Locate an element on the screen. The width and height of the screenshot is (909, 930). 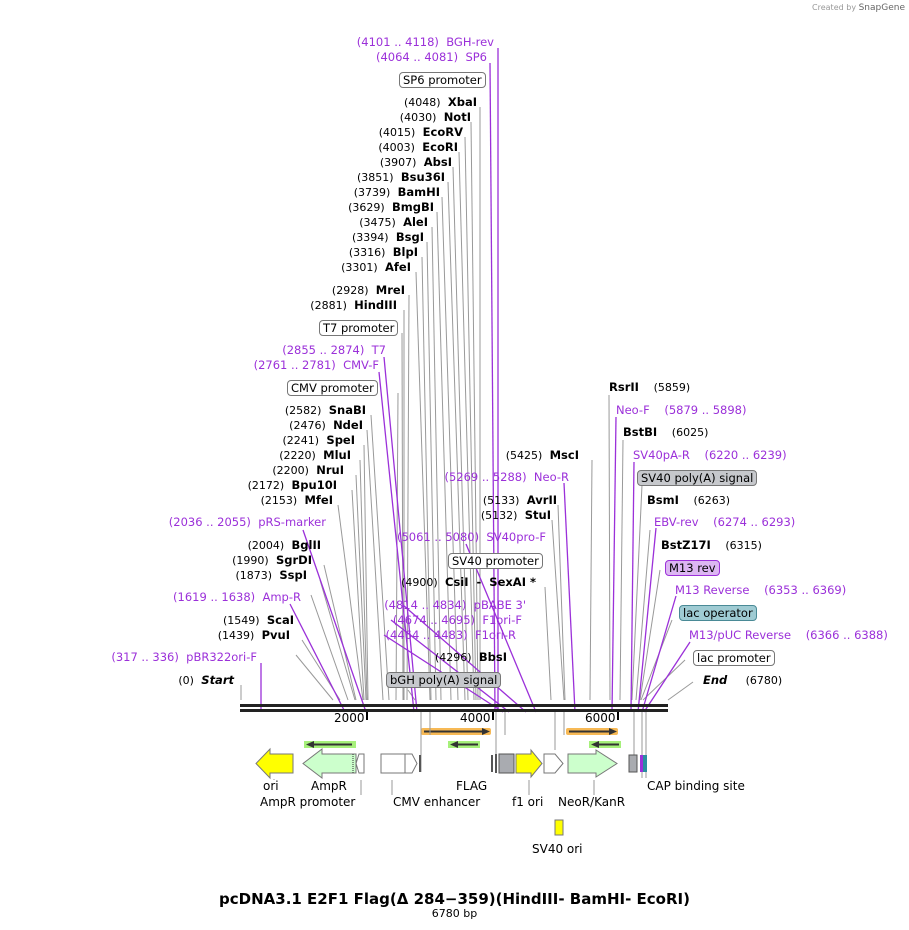
primer-label-ebv-rev: EBV-rev (6274 .. 6293) is located at coordinates (725, 522).